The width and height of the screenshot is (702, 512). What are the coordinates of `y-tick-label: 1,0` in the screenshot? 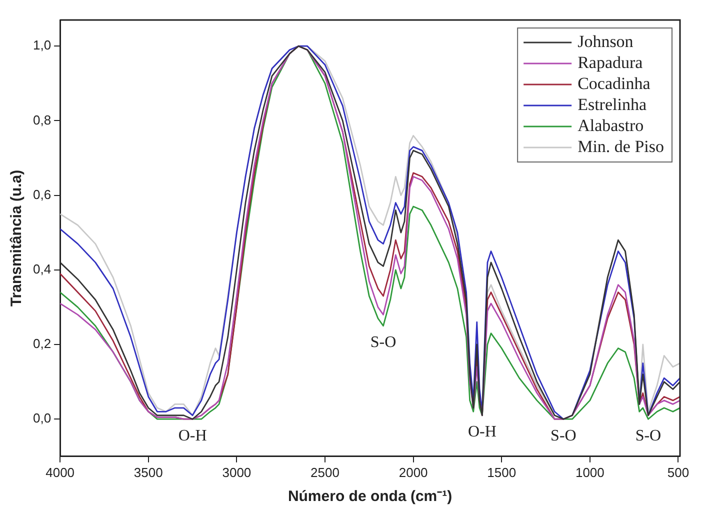 It's located at (42, 45).